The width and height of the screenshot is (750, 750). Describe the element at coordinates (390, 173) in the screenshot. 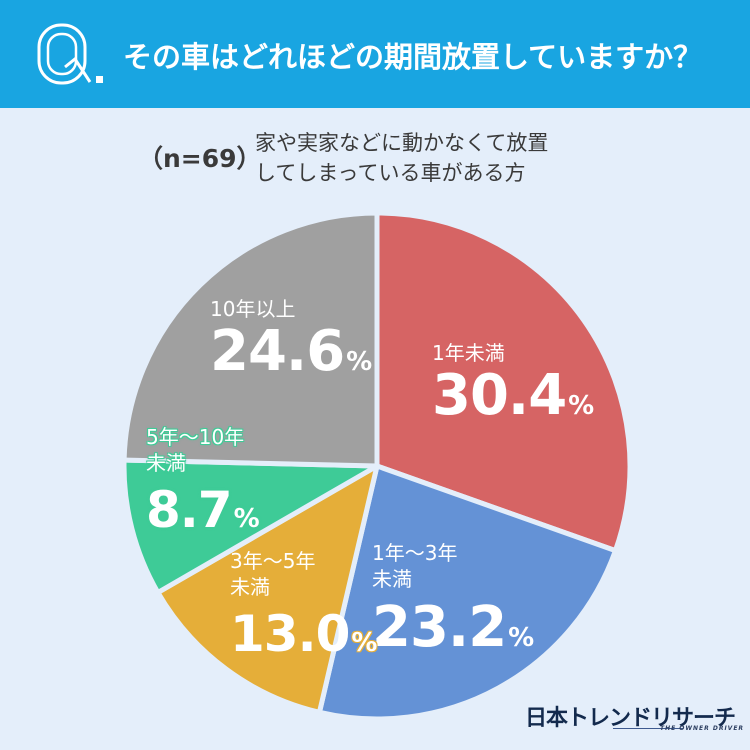

I see `description-line-2: してしまっている車がある方` at that location.